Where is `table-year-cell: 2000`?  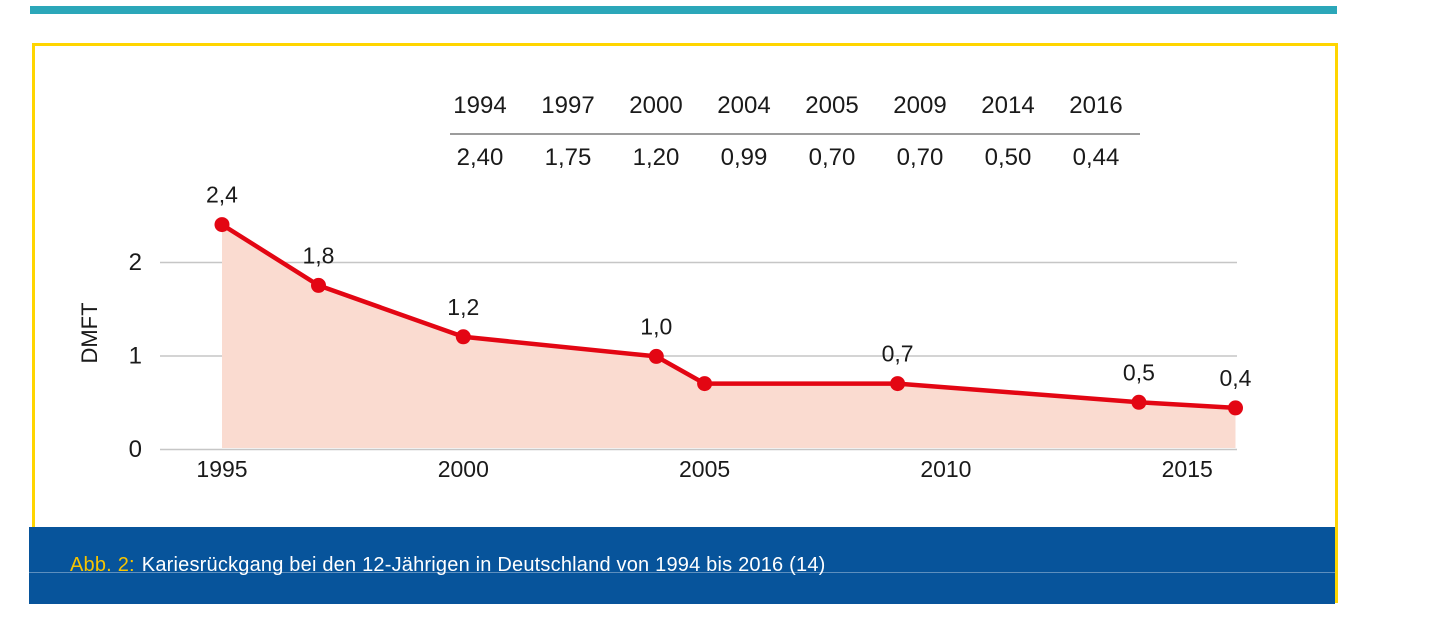
table-year-cell: 2000 is located at coordinates (656, 105).